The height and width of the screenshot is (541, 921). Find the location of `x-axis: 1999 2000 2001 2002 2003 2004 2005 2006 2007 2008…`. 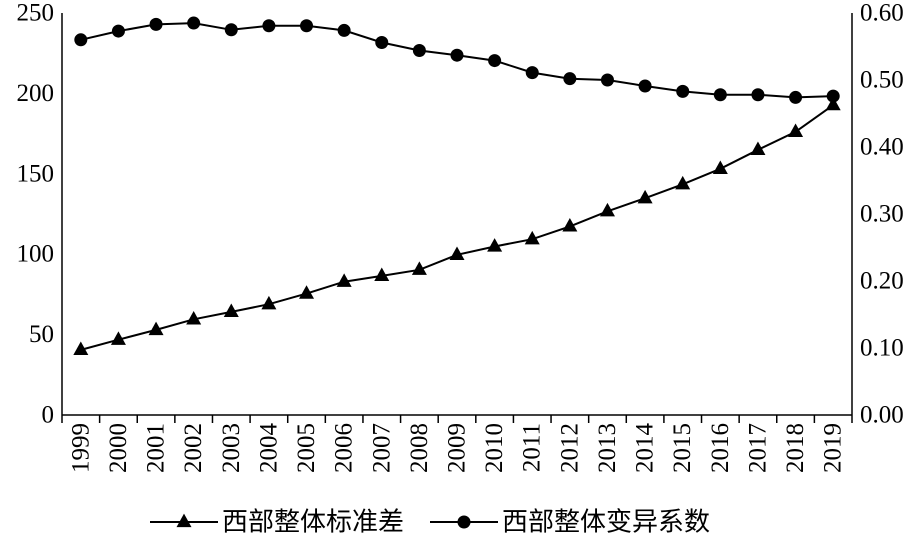

x-axis: 1999 2000 2001 2002 2003 2004 2005 2006 2007 2008… is located at coordinates (457, 444).